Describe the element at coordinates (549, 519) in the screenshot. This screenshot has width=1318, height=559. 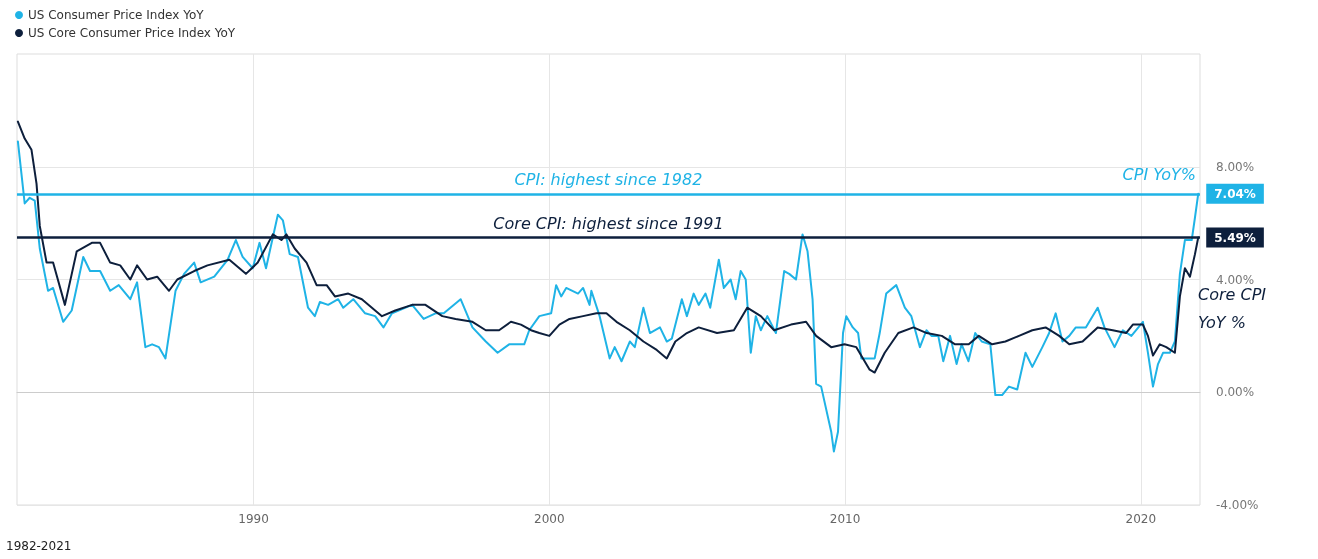
I see `x-tick-label: 2000` at that location.